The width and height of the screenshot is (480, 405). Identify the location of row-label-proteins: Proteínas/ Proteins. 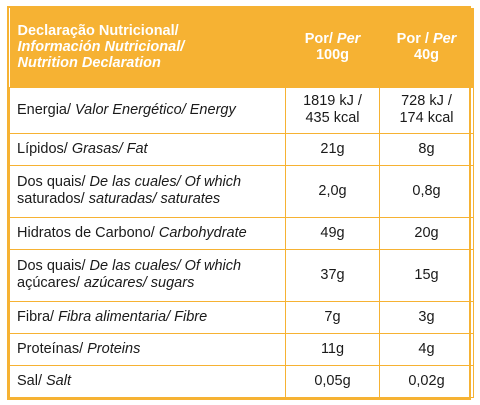
(147, 349).